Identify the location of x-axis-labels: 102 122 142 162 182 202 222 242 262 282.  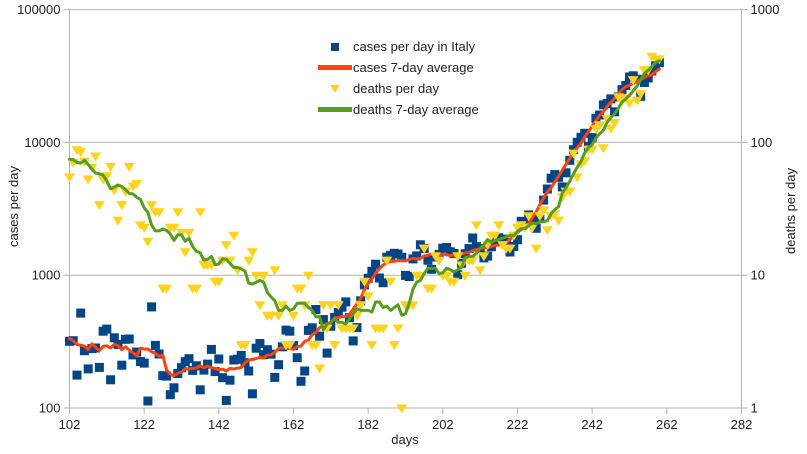
(406, 424).